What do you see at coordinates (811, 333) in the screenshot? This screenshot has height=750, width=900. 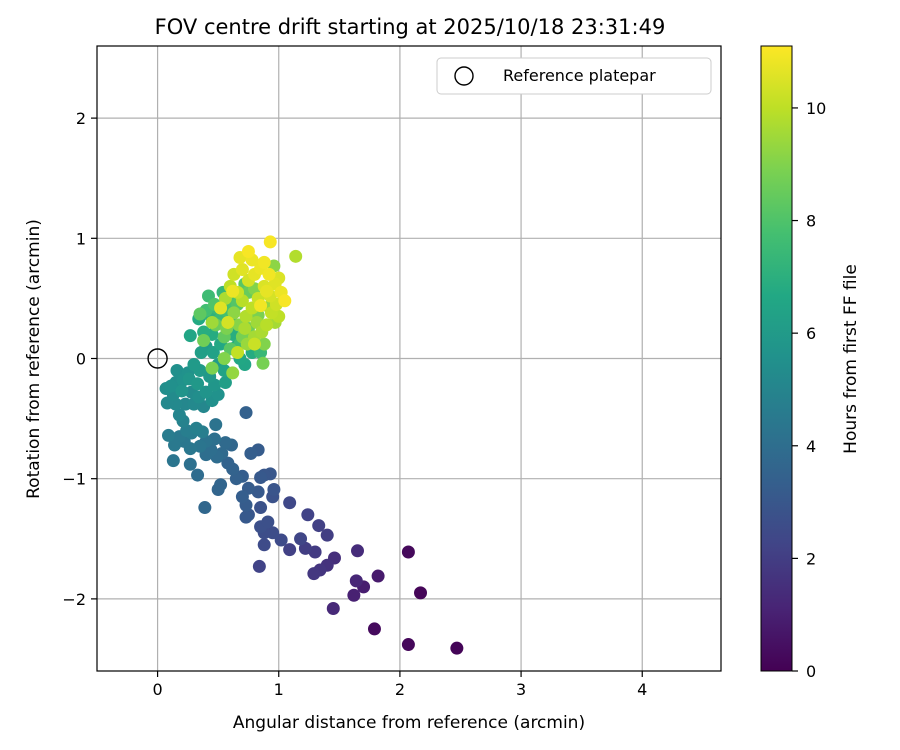 I see `colorbar-tick-label: 6` at bounding box center [811, 333].